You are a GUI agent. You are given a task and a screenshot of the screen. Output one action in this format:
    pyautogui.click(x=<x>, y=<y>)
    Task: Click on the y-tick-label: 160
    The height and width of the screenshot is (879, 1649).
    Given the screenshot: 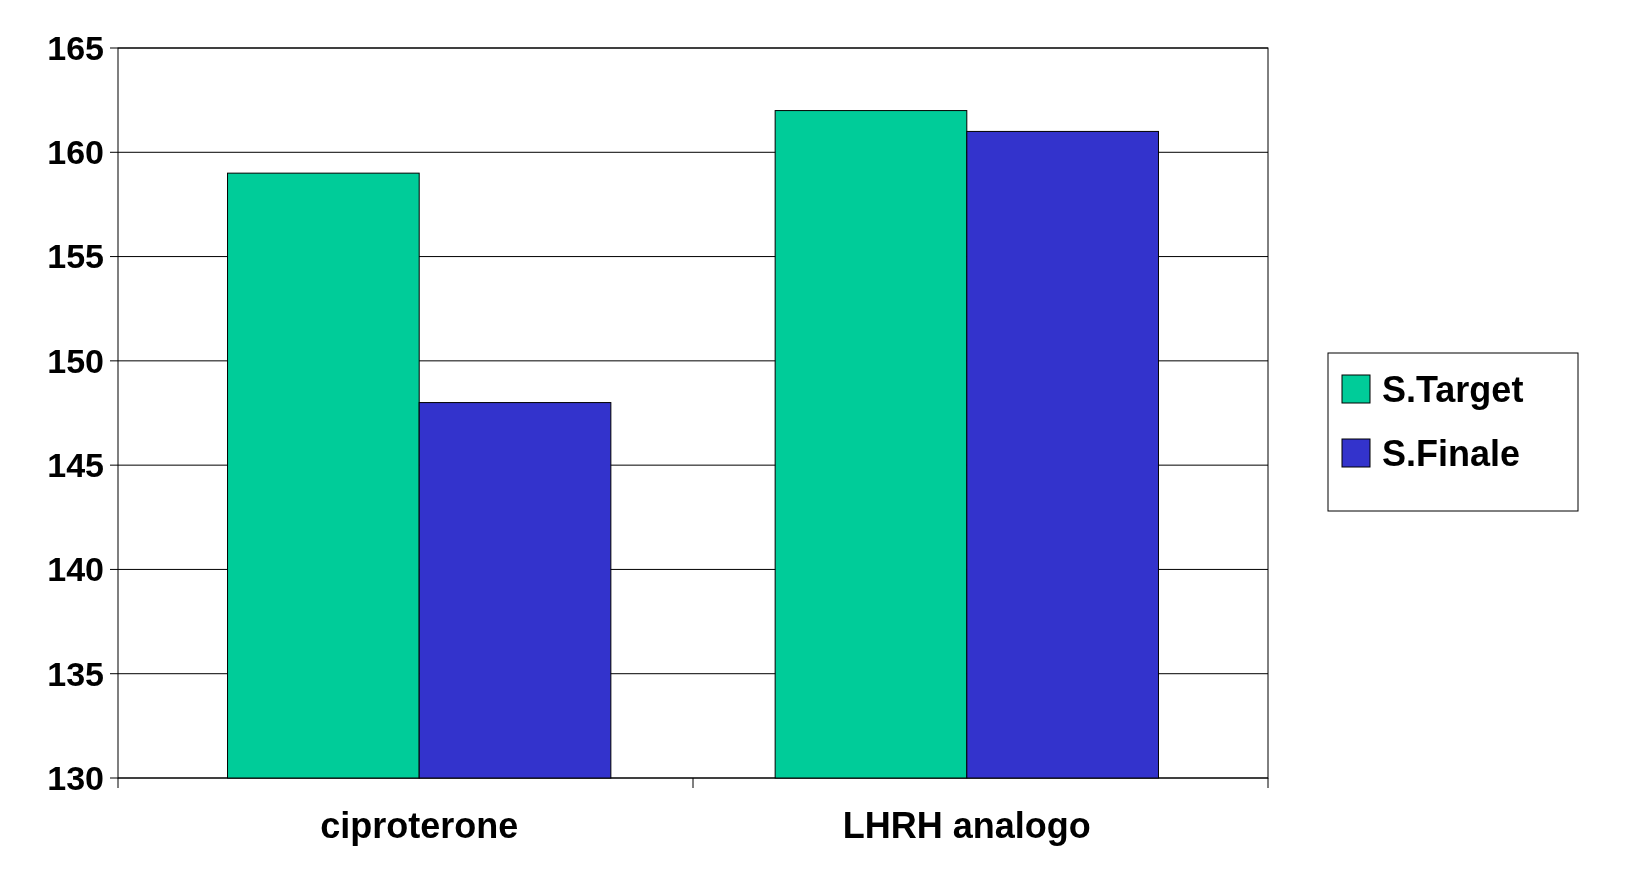 What is the action you would take?
    pyautogui.click(x=75, y=152)
    